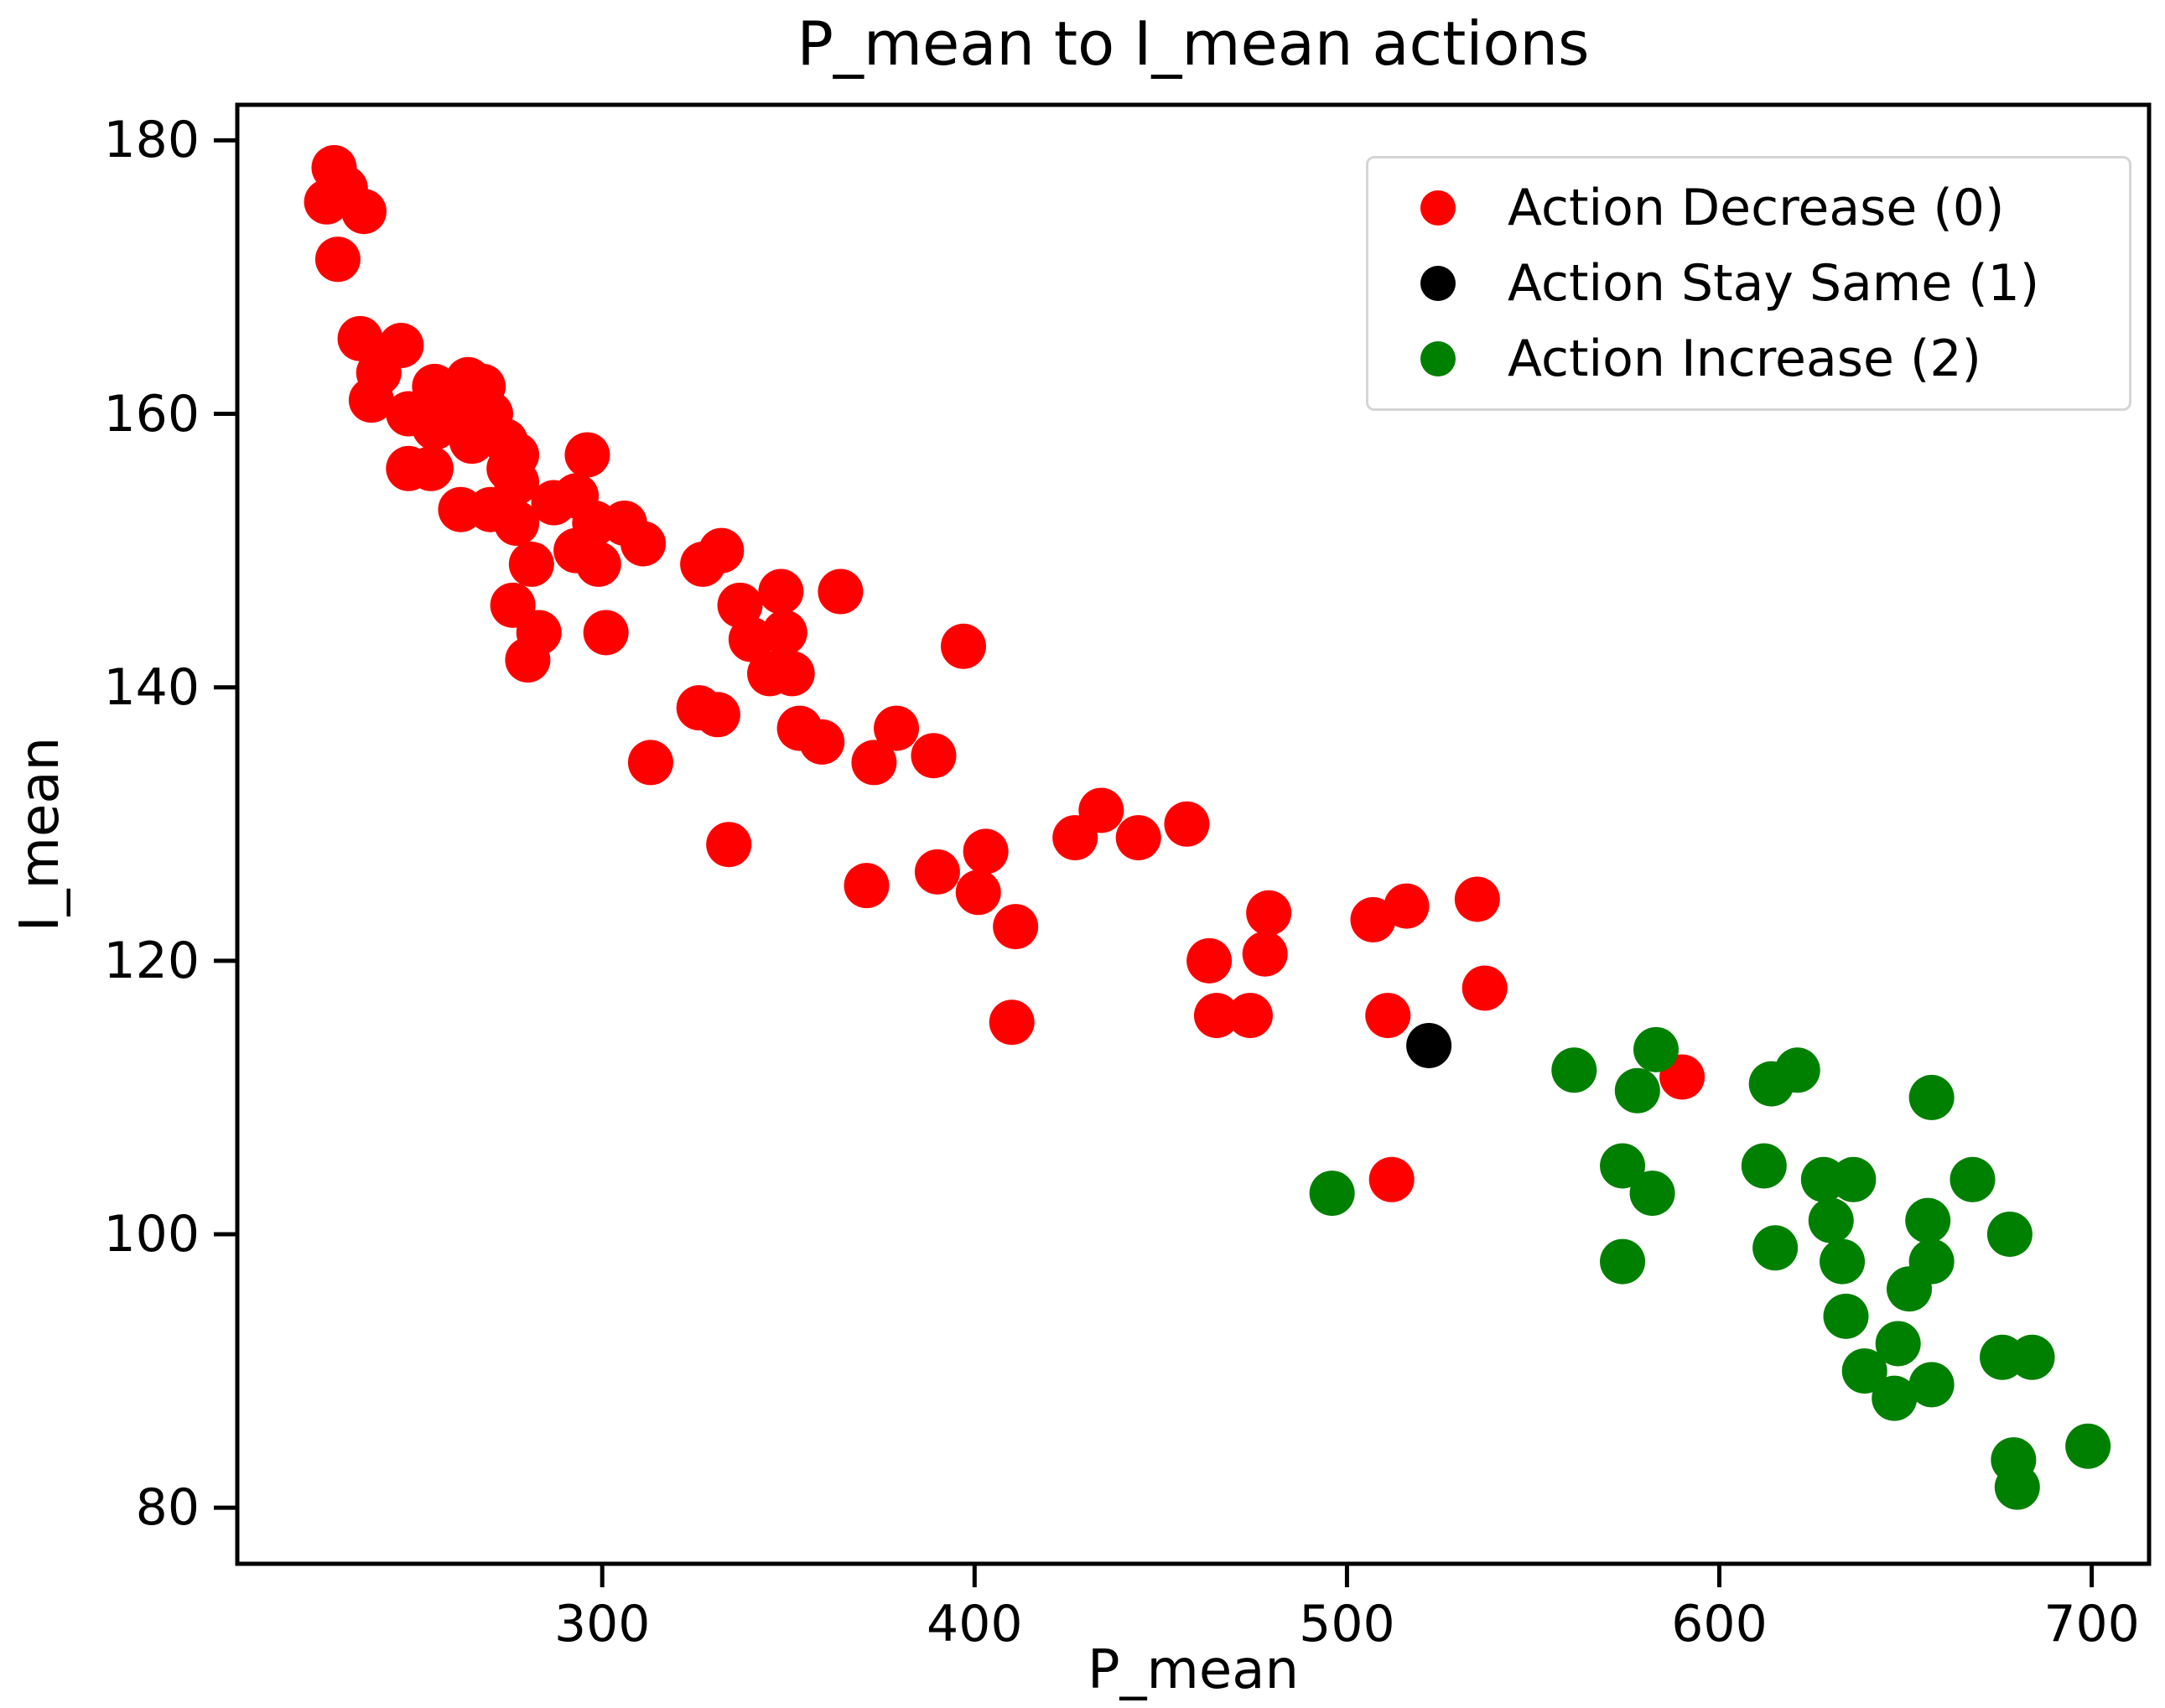  Describe the element at coordinates (151, 414) in the screenshot. I see `y-tick-label: 160` at that location.